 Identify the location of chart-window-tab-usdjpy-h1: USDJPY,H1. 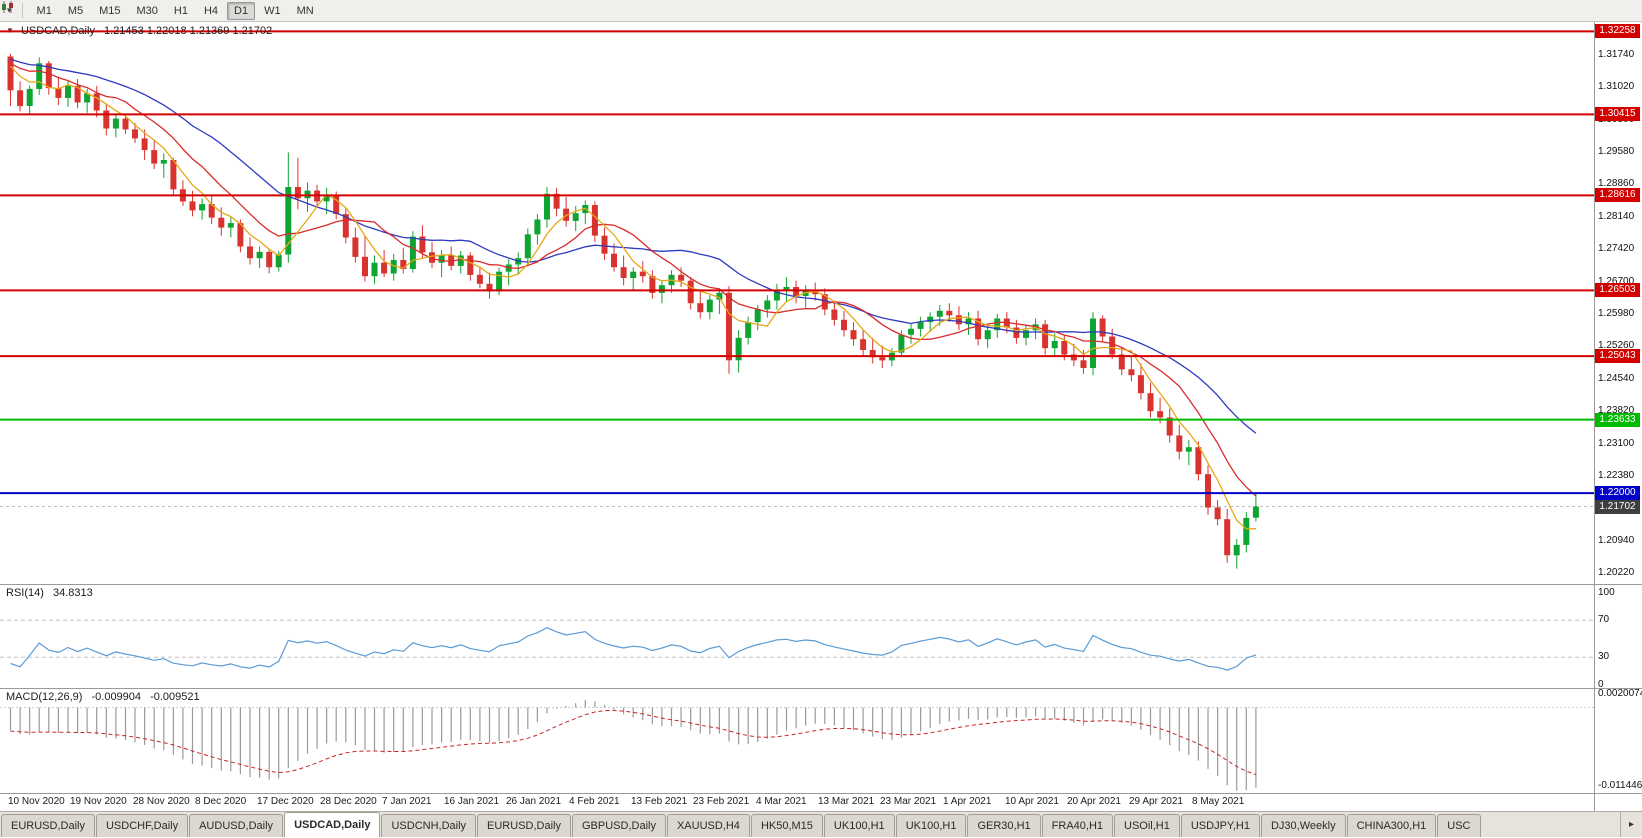
(1220, 825).